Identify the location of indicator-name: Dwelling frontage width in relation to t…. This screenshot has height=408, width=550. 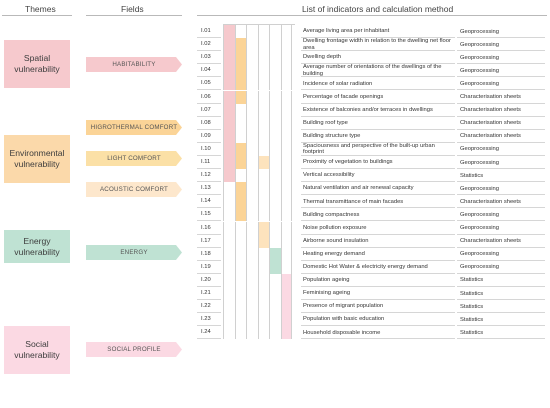
(377, 44).